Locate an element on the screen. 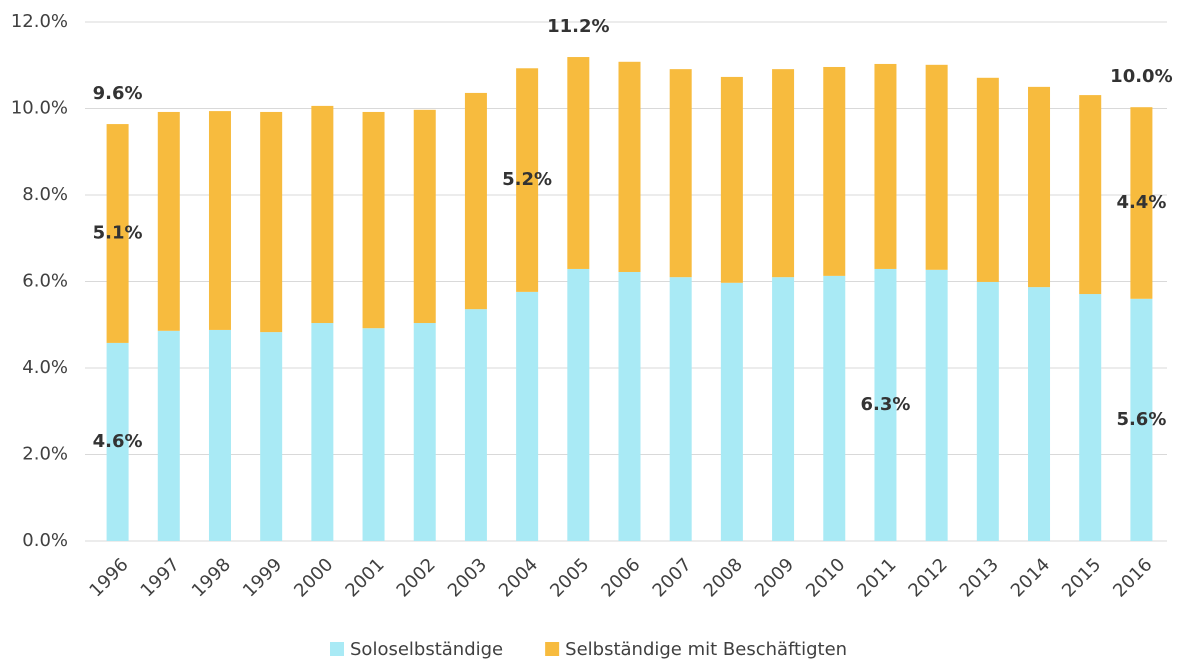  x-tick-label: 2012 is located at coordinates (927, 577).